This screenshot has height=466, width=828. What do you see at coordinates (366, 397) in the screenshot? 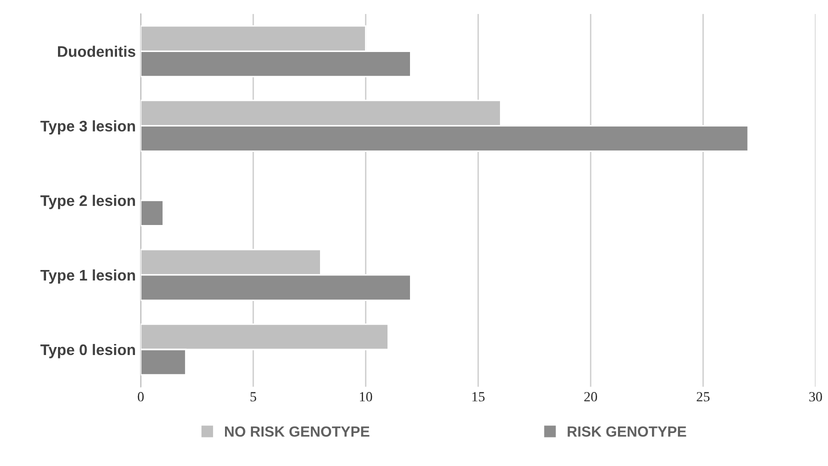
I see `x-tick-label: 10` at bounding box center [366, 397].